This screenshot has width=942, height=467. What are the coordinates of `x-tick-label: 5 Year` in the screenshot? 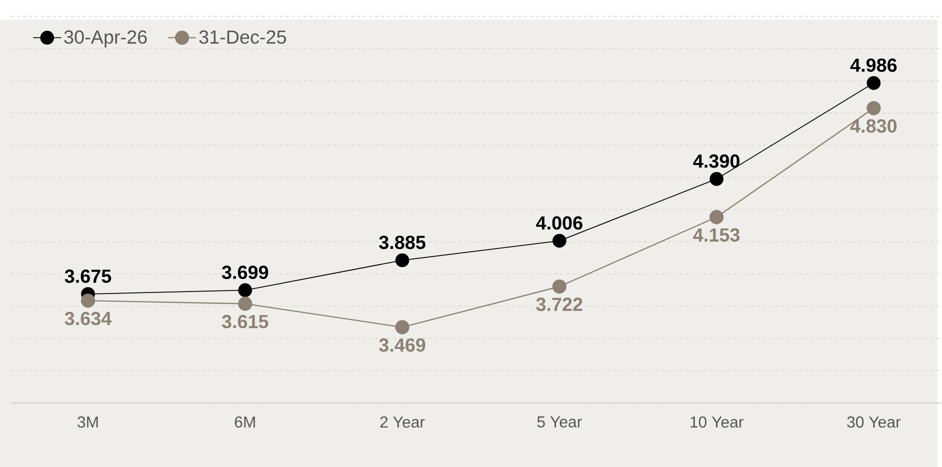 It's located at (559, 422).